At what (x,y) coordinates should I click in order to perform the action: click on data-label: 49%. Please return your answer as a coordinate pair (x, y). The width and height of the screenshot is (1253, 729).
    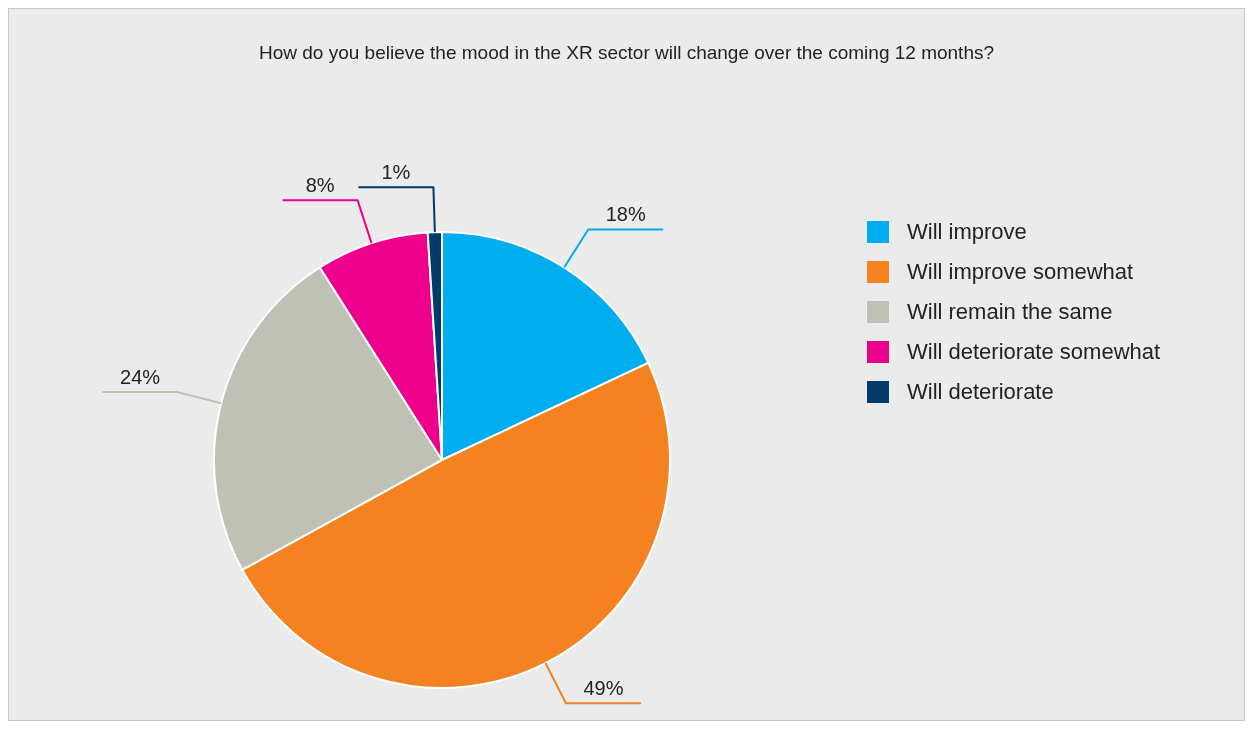
    Looking at the image, I should click on (603, 688).